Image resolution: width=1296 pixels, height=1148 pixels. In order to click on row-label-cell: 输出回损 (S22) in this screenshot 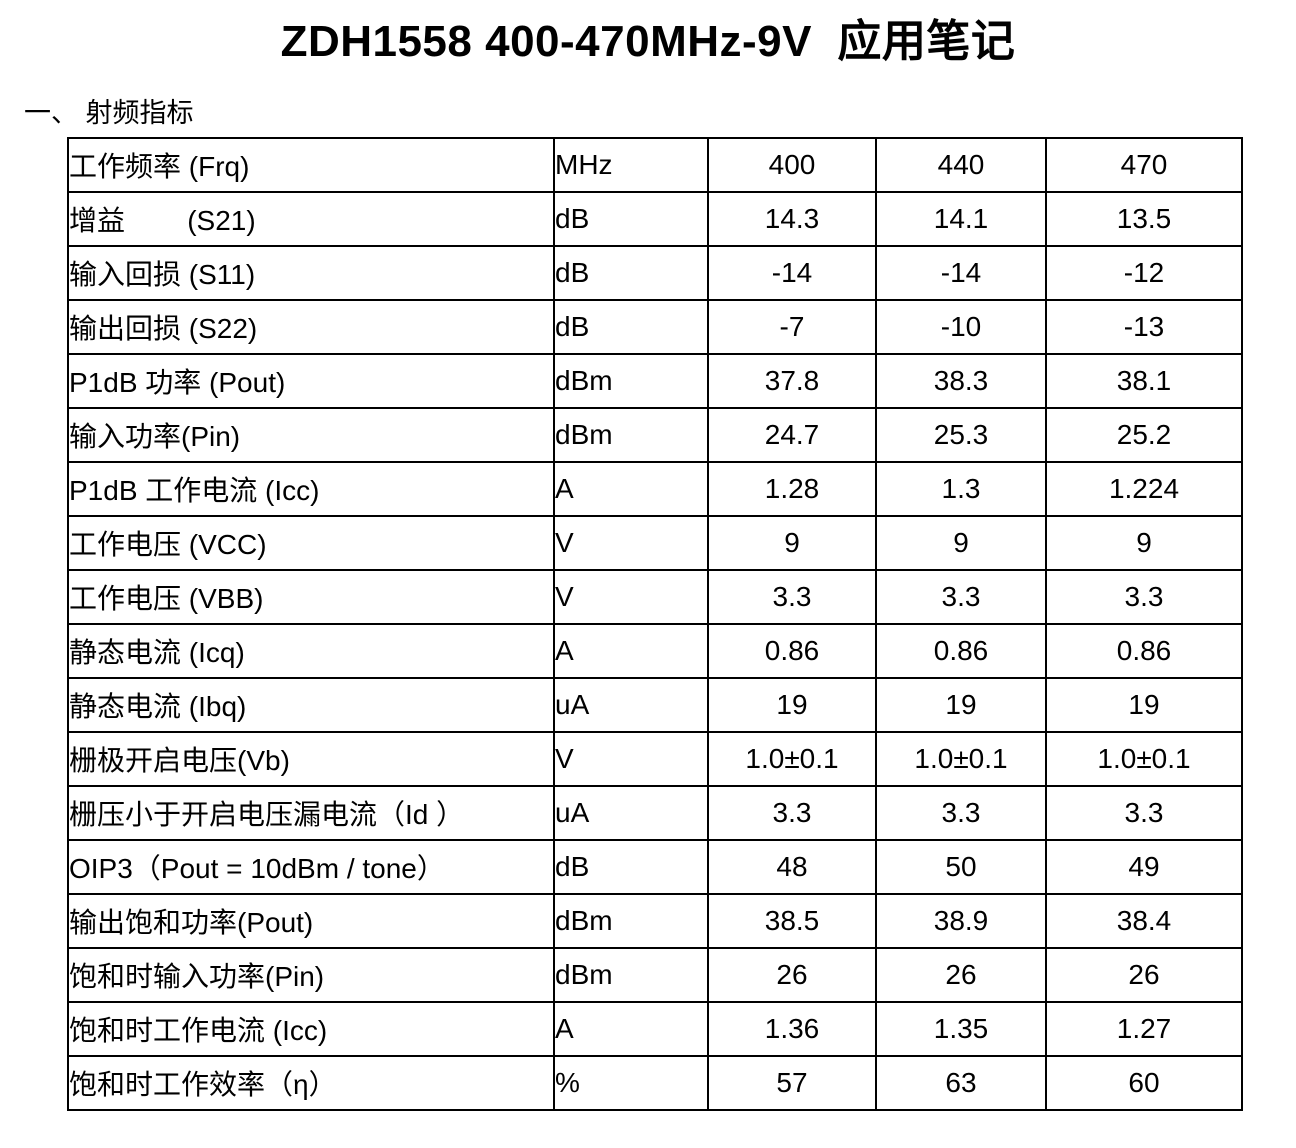, I will do `click(311, 327)`.